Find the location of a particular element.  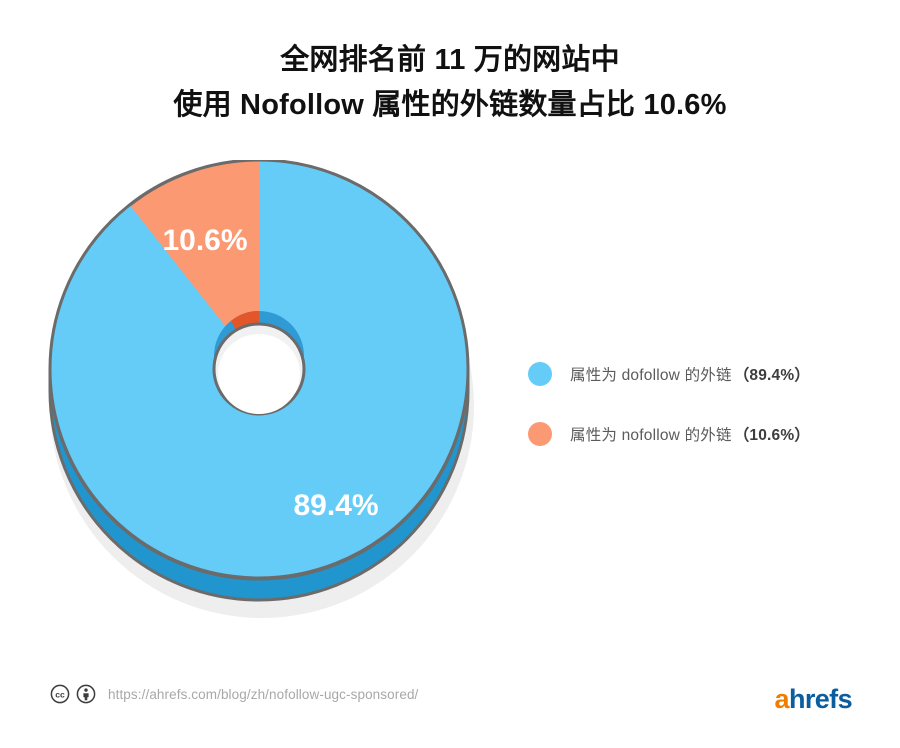

legend-label-nofollow: 属性为 nofollow 的外链 （10.6%） is located at coordinates (690, 434).